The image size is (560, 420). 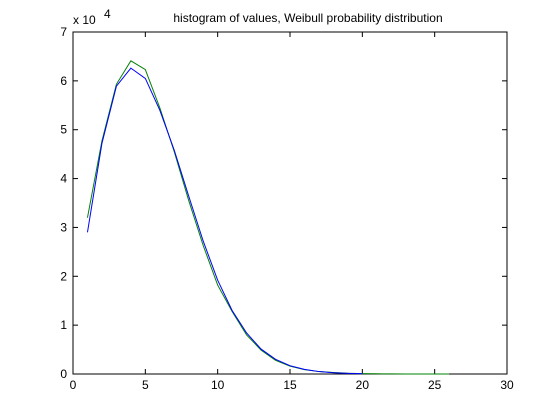 What do you see at coordinates (63, 325) in the screenshot?
I see `y-tick-label: 1` at bounding box center [63, 325].